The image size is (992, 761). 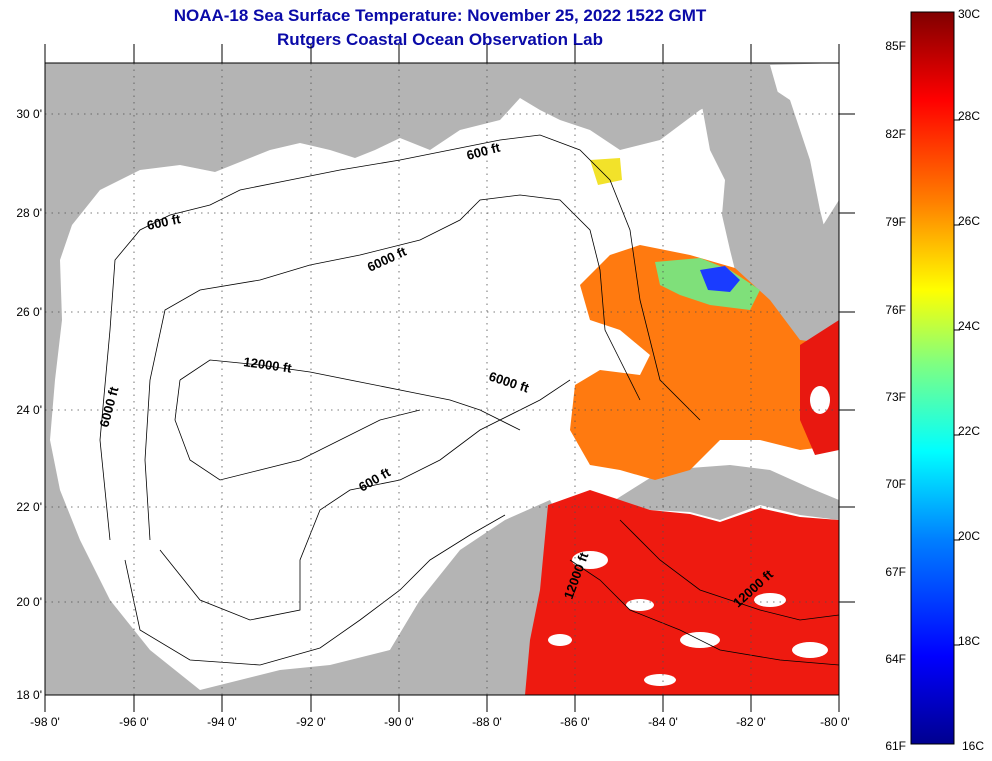 I want to click on lon-label: -98 0', so click(x=45, y=722).